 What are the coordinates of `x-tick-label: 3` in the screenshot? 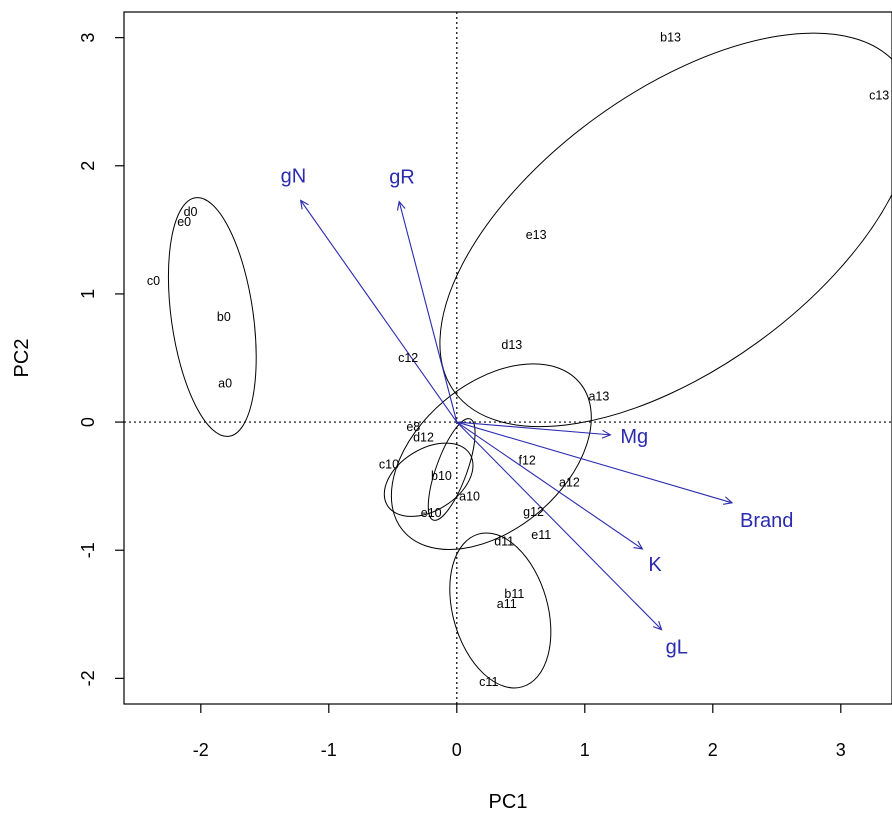 It's located at (841, 750).